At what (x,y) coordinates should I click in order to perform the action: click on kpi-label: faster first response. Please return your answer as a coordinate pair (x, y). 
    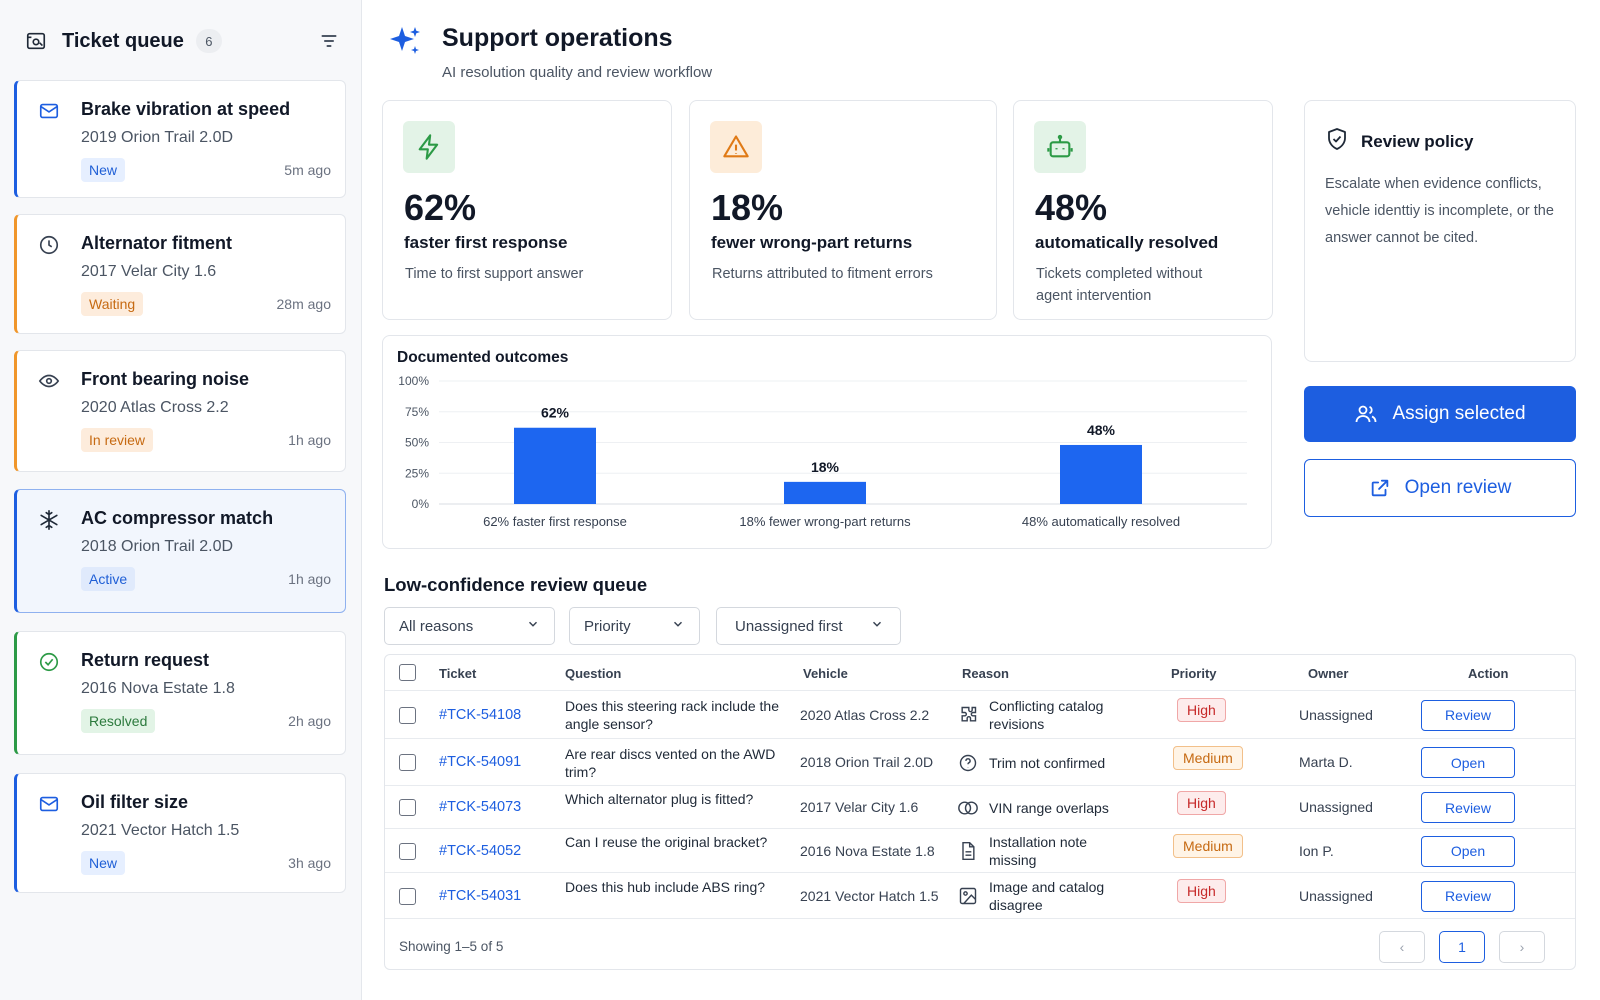
    Looking at the image, I should click on (486, 242).